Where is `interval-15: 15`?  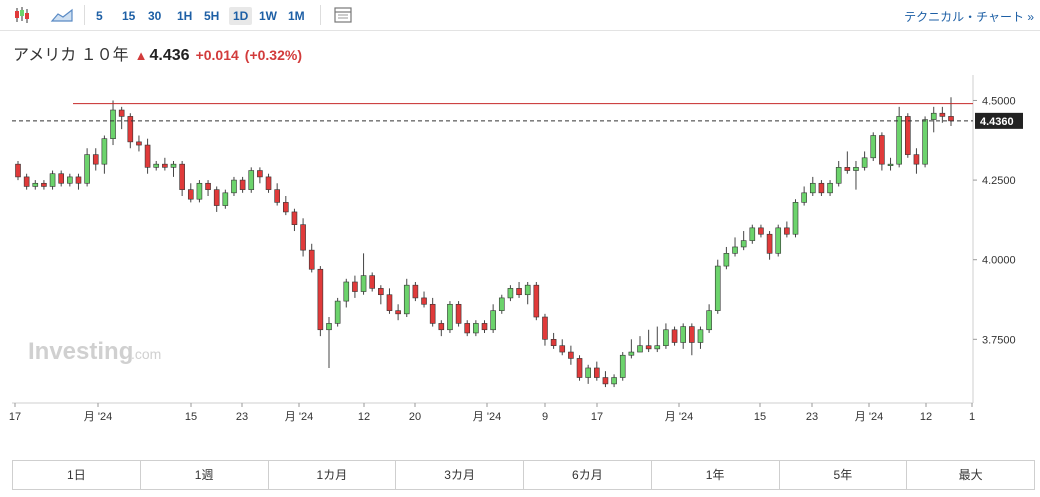
interval-15: 15 is located at coordinates (129, 16).